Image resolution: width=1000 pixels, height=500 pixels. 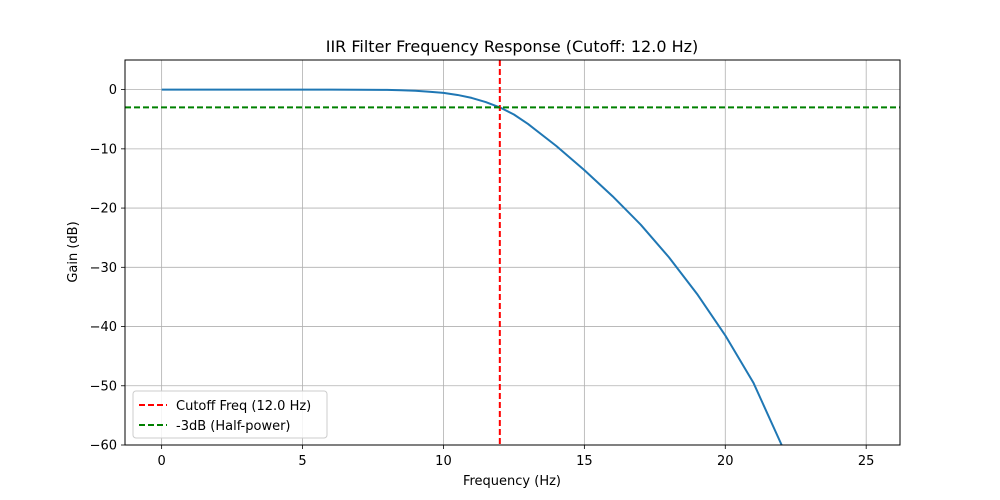 What do you see at coordinates (113, 90) in the screenshot?
I see `y-tick-label: 0` at bounding box center [113, 90].